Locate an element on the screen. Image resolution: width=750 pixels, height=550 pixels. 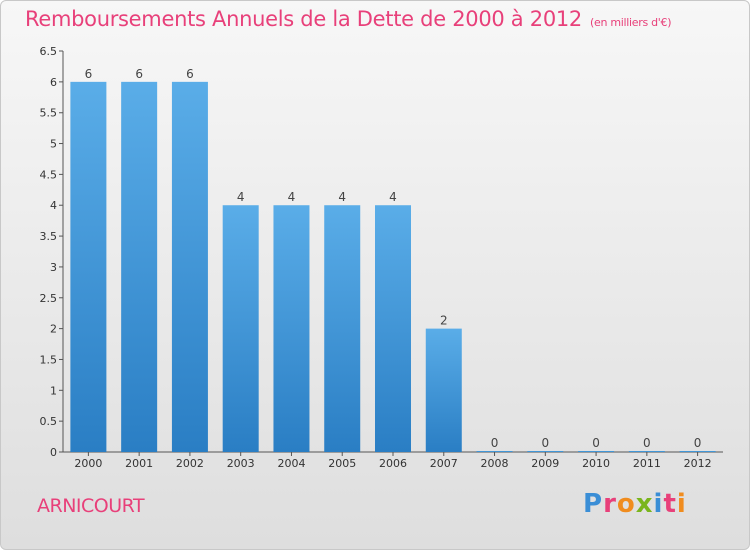
x-tick-label: 2005 is located at coordinates (342, 463).